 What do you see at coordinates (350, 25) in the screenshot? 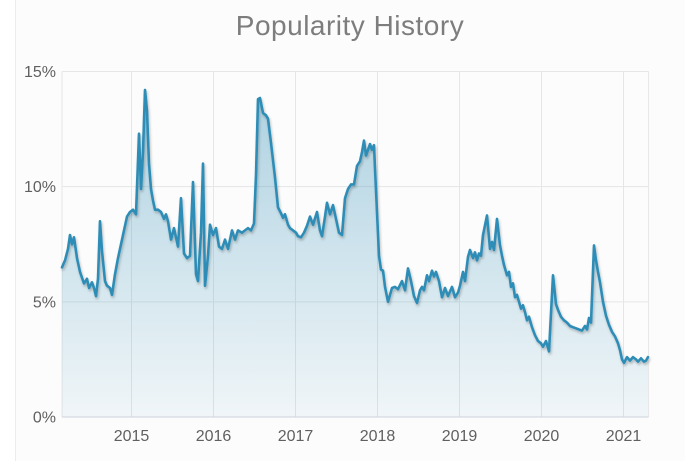
I see `chart-title: Popularity History` at bounding box center [350, 25].